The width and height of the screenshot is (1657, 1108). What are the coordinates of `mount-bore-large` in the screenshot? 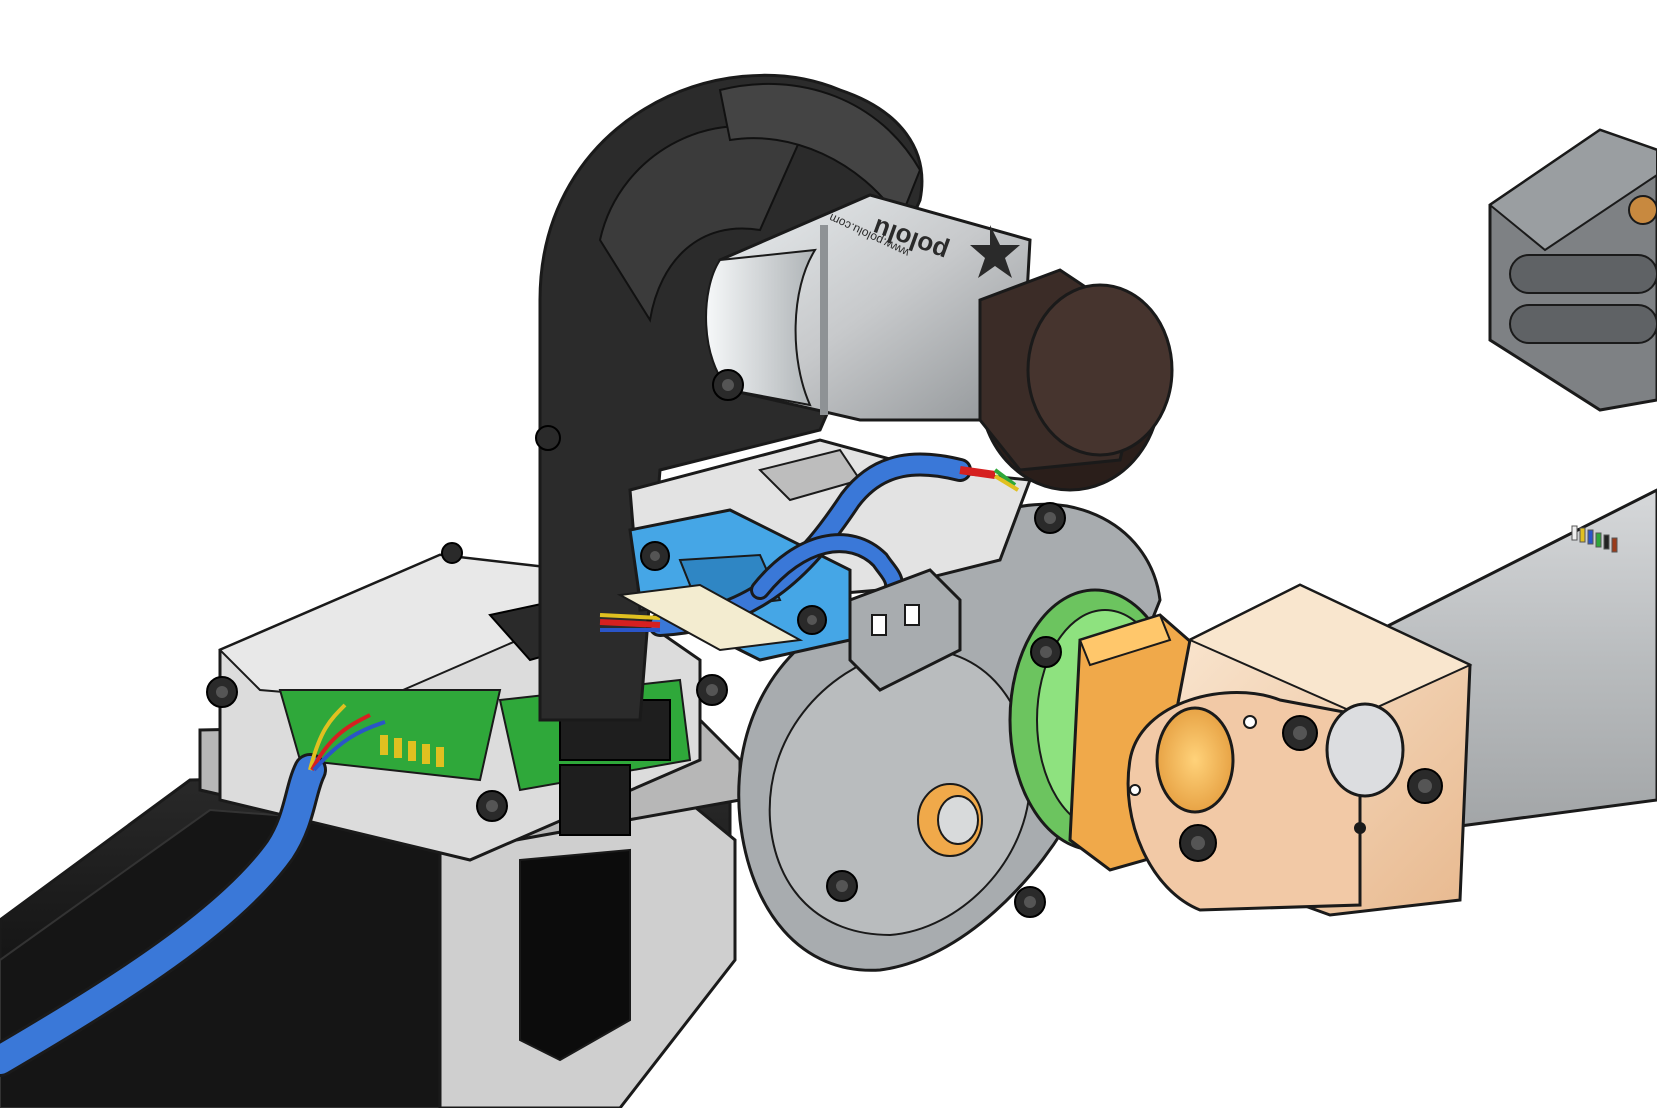 It's located at (1195, 760).